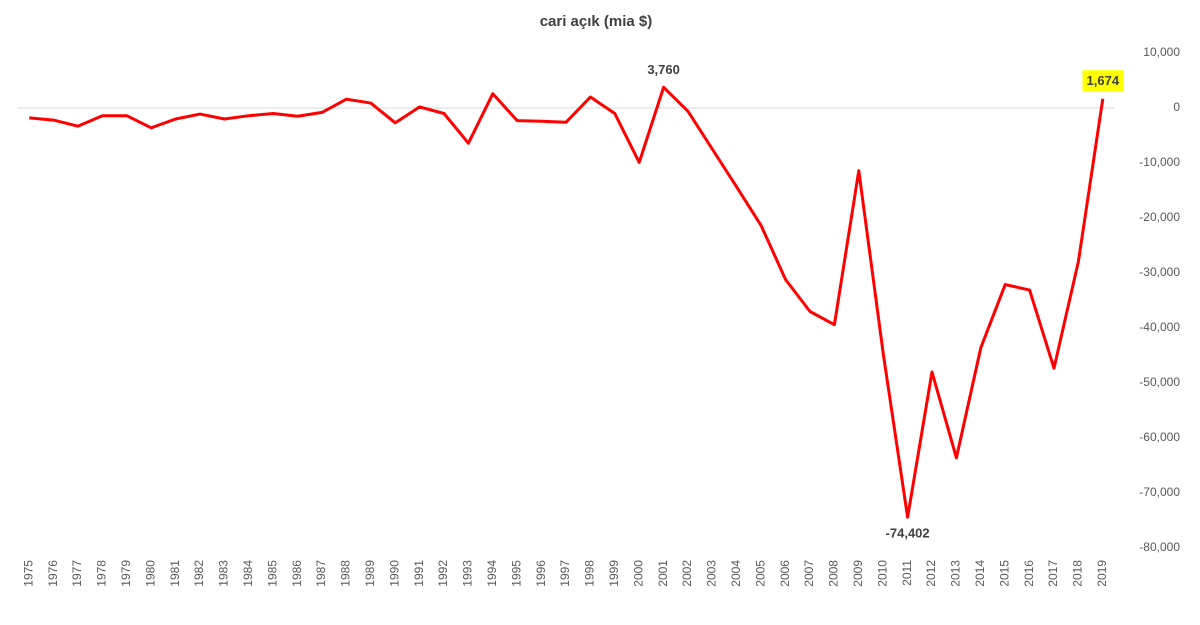 The width and height of the screenshot is (1200, 625). I want to click on x-tick-label: 1984, so click(248, 573).